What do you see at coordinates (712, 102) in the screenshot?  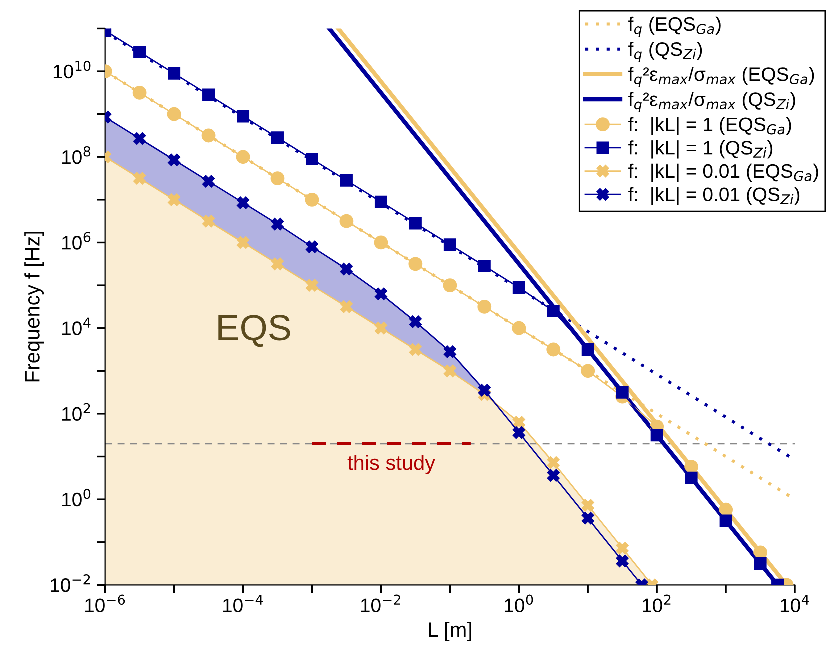 I see `text: f$_{q}$²ε$_{max}$/σ$_{max}$ (QS$_{Zi}$)` at bounding box center [712, 102].